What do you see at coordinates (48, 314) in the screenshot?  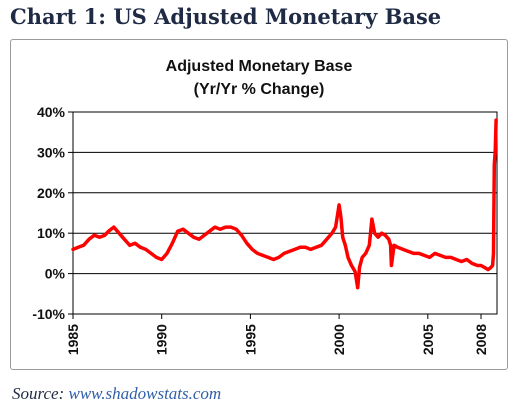 I see `y-tick-label: -10%` at bounding box center [48, 314].